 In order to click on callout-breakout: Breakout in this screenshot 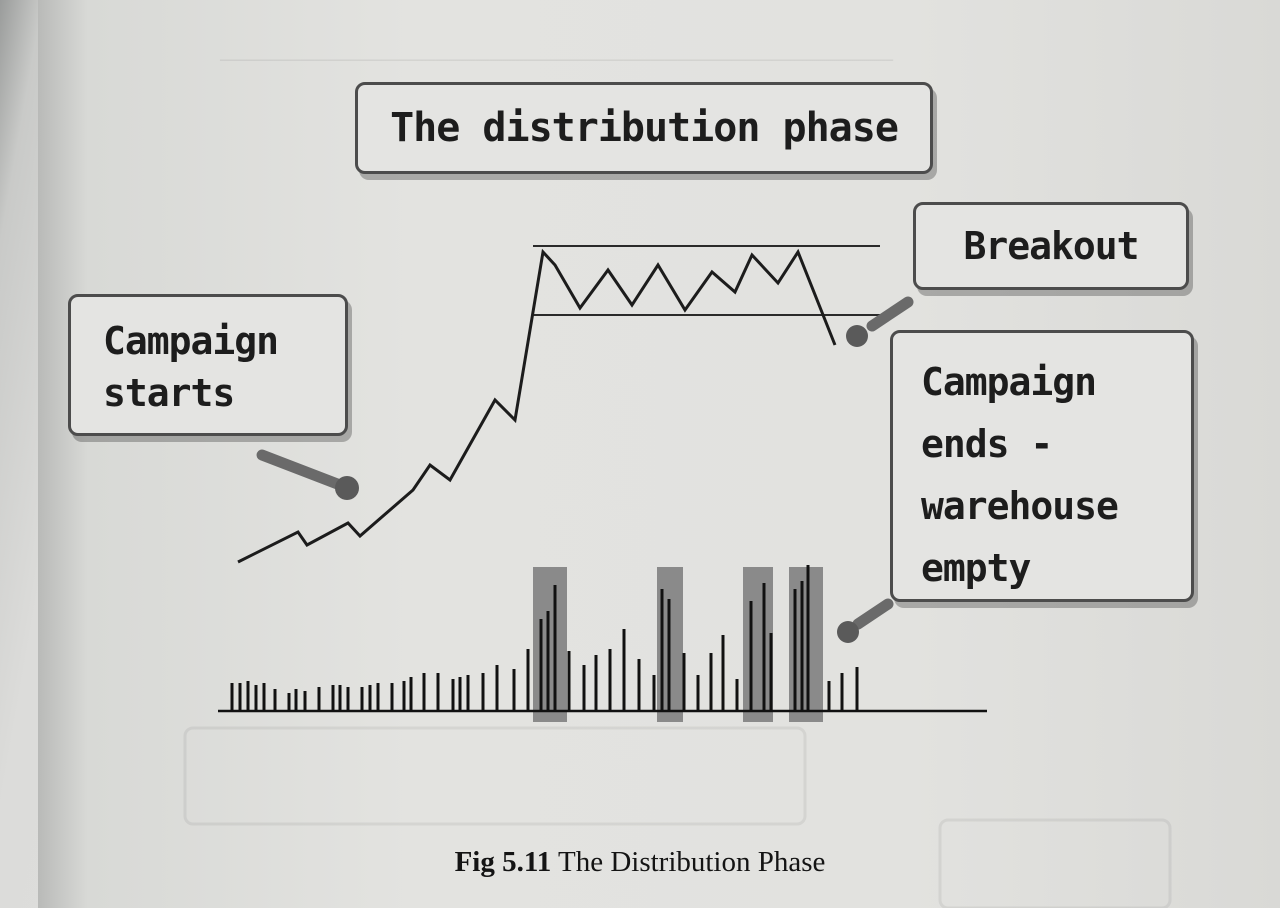, I will do `click(1051, 246)`.